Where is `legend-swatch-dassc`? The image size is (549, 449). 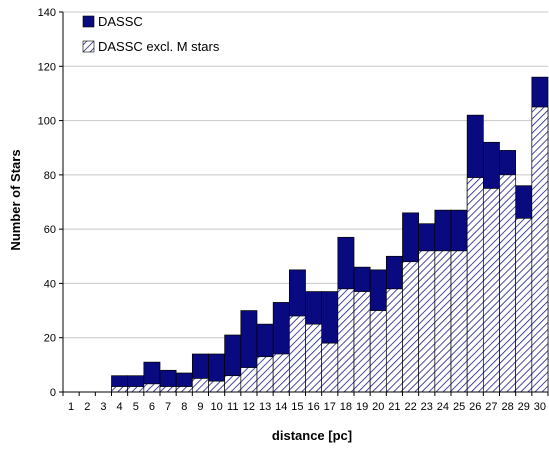 legend-swatch-dassc is located at coordinates (88, 21).